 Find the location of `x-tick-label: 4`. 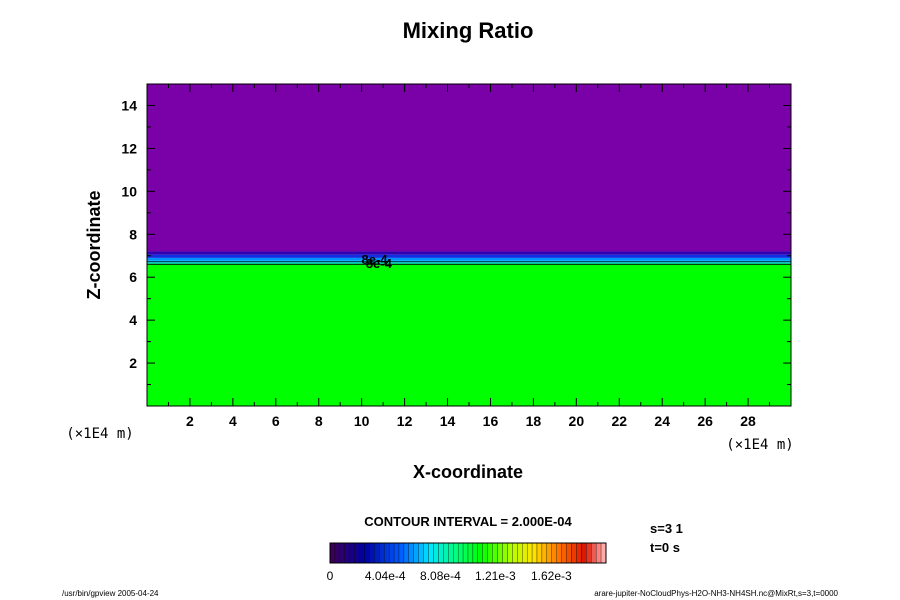

x-tick-label: 4 is located at coordinates (233, 421).